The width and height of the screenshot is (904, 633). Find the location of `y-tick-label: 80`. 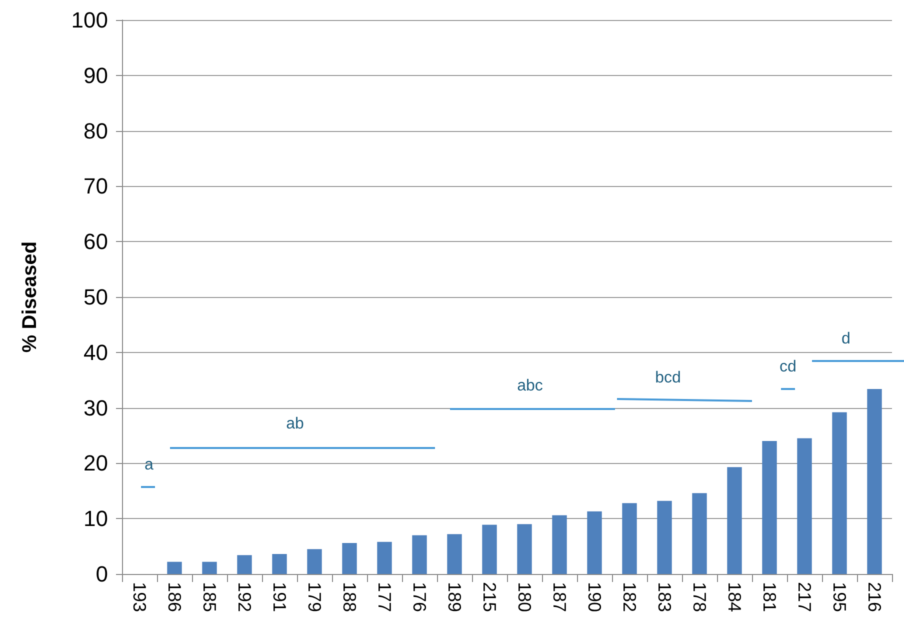

y-tick-label: 80 is located at coordinates (96, 131).